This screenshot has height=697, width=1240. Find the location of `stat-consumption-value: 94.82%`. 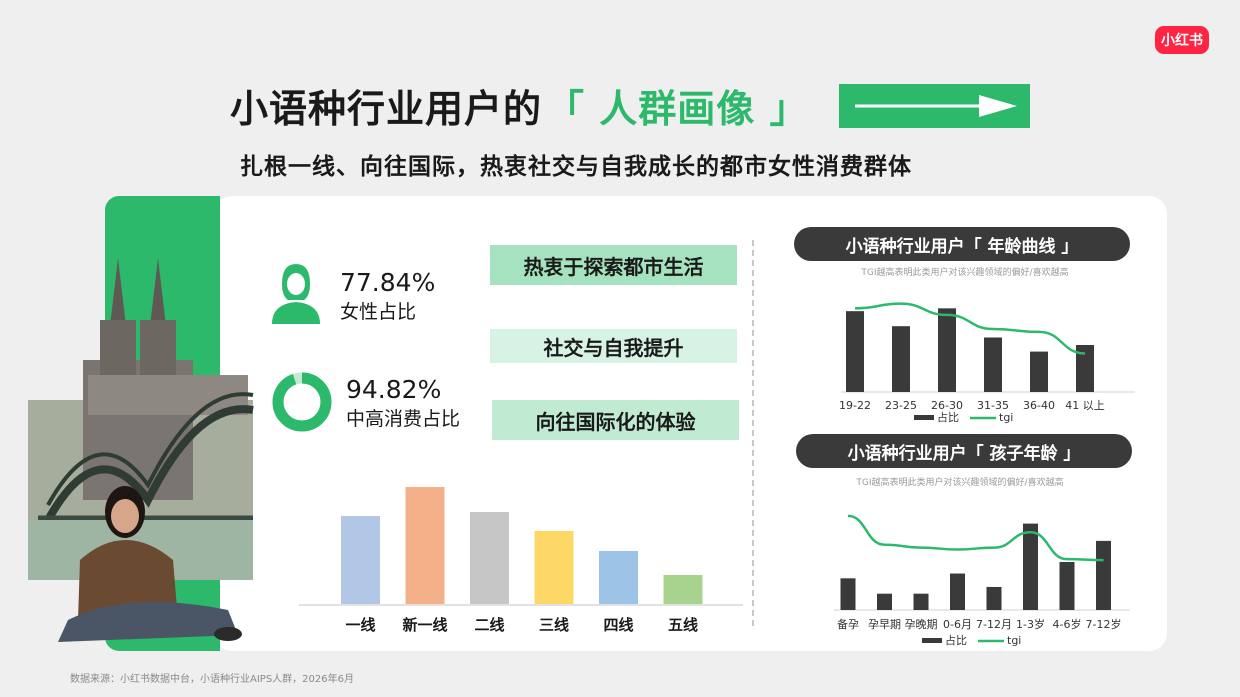

stat-consumption-value: 94.82% is located at coordinates (394, 389).